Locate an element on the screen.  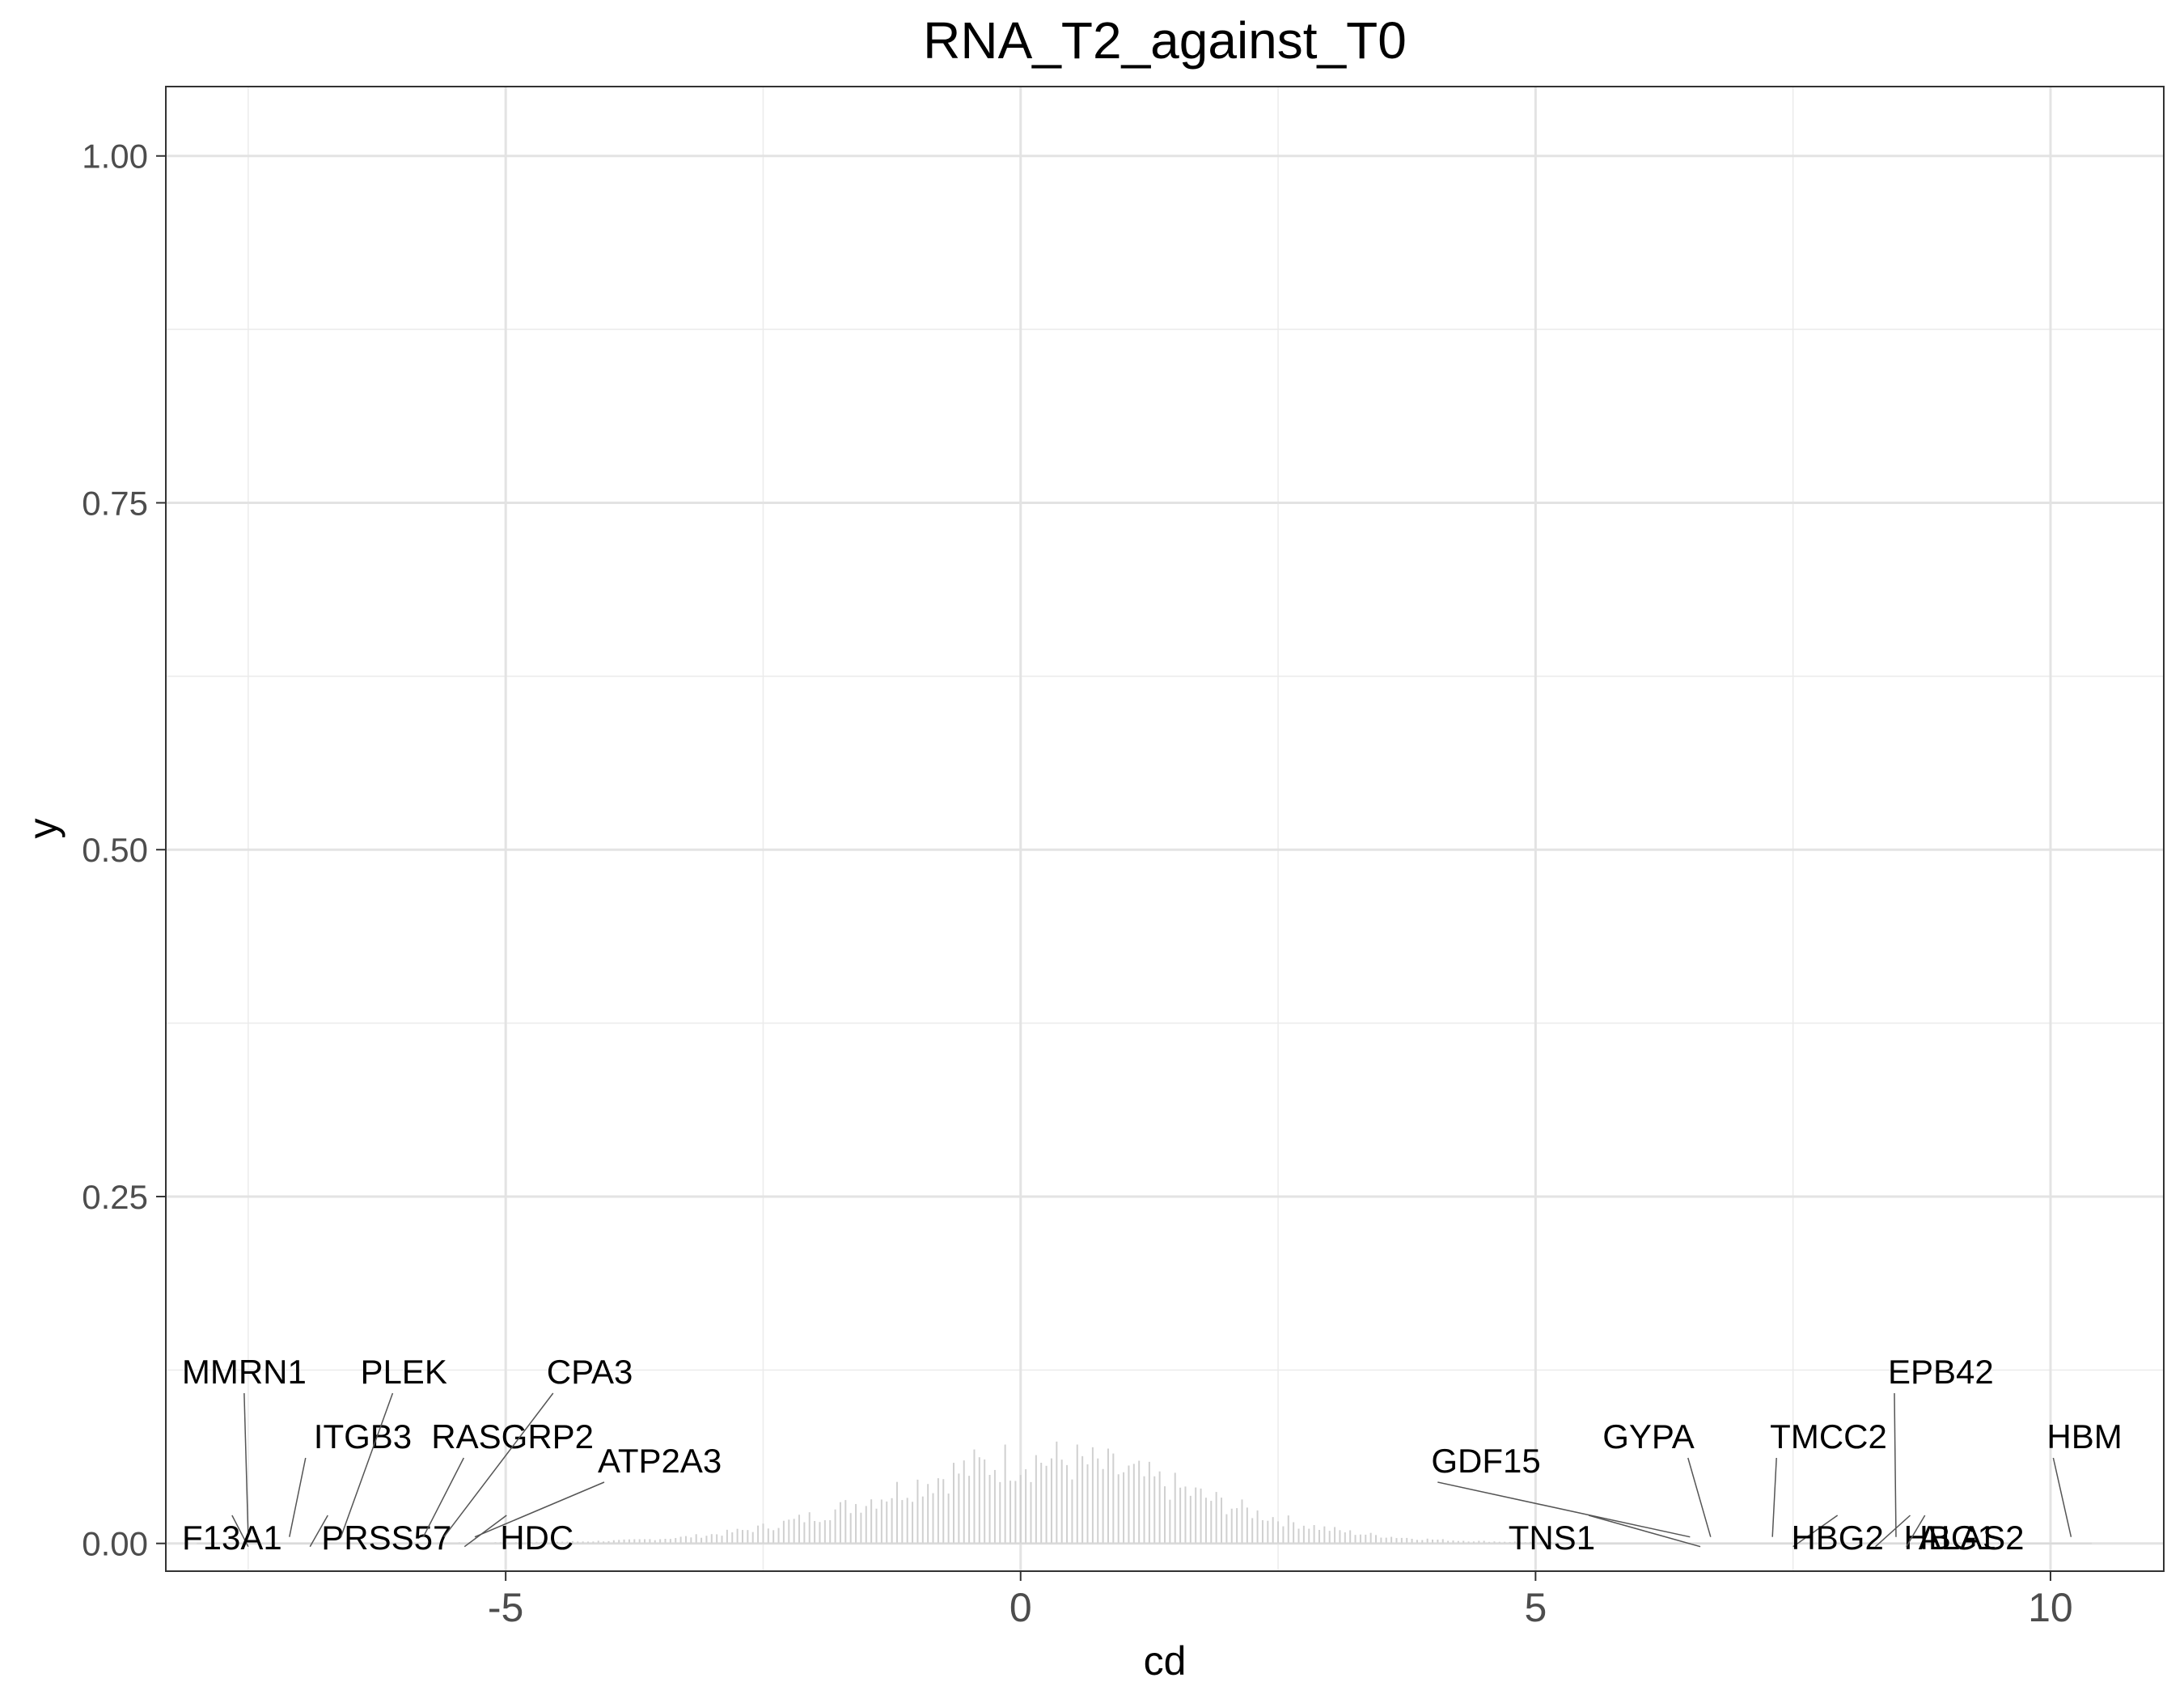
gene-label: ITGB3 is located at coordinates (363, 1436).